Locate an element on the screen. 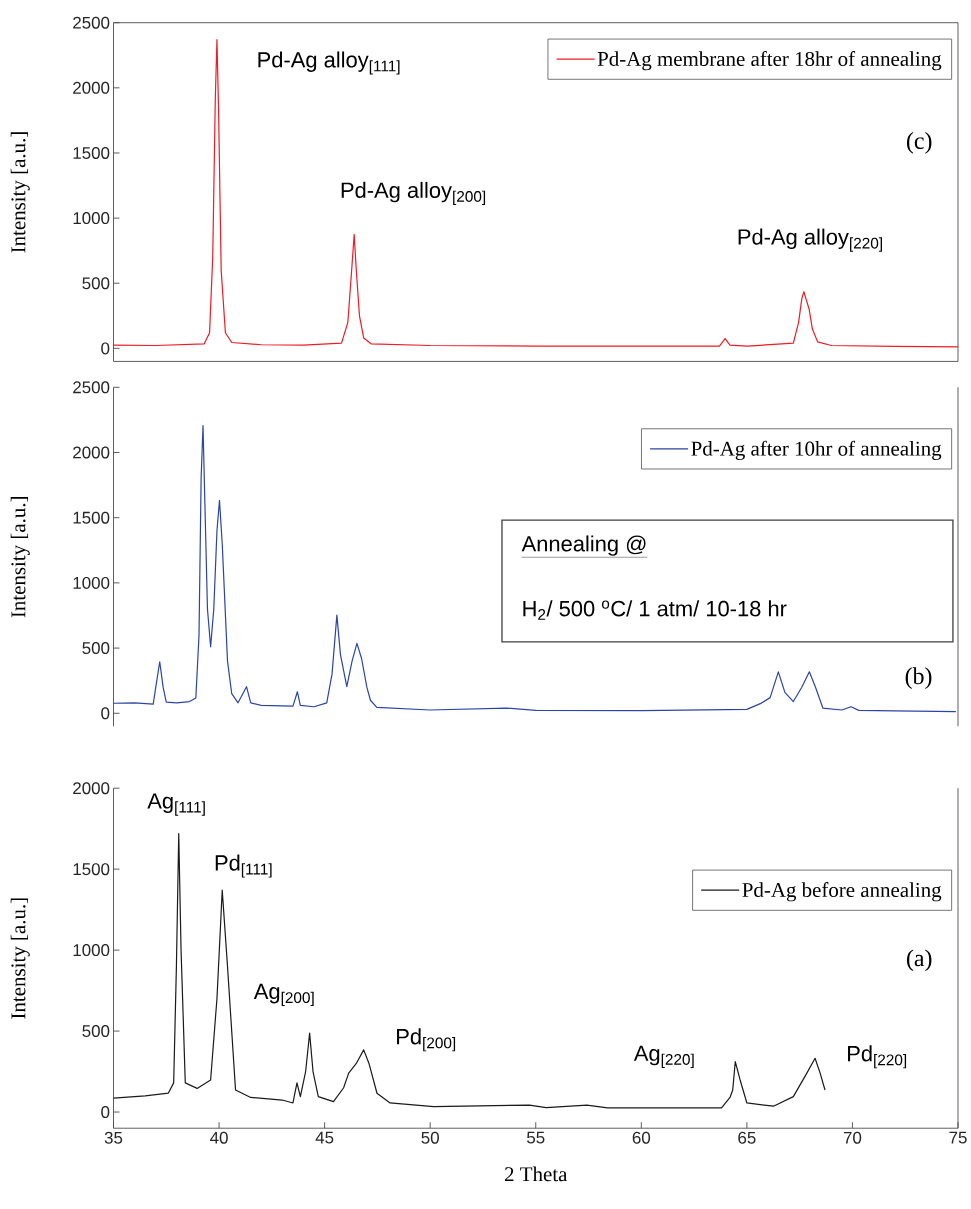 The height and width of the screenshot is (1209, 971). annotation: H$_{2}$/ 500 $^{o}$C/ 1 atm/ 10-18 hr is located at coordinates (655, 610).